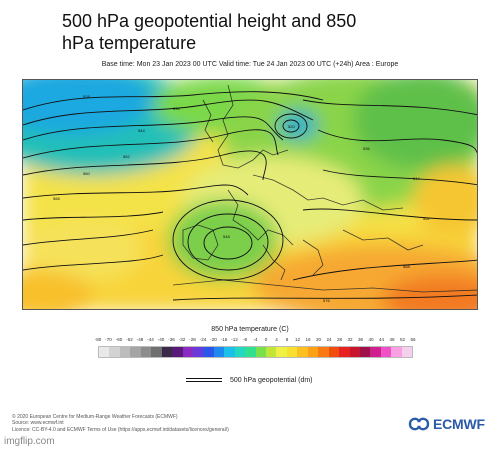 Image resolution: width=500 pixels, height=450 pixels. What do you see at coordinates (224, 339) in the screenshot?
I see `colorbar-tick-label: -16` at bounding box center [224, 339].